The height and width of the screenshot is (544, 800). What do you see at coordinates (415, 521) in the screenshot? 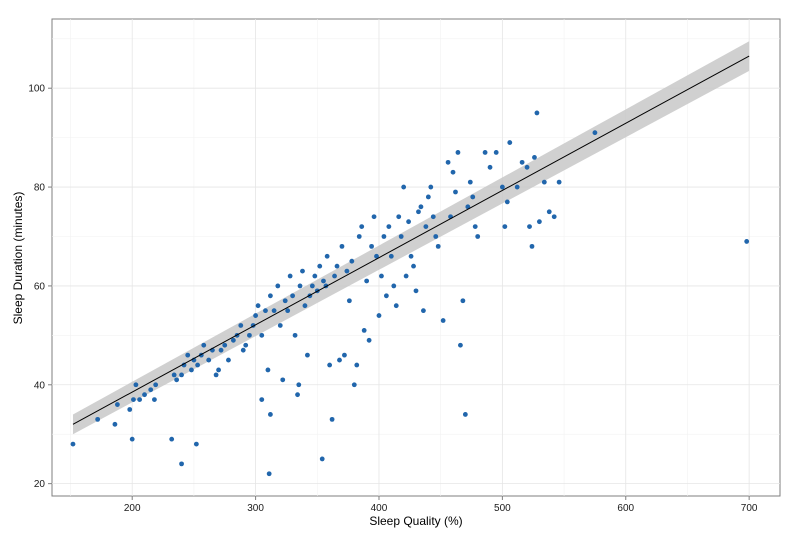
I see `x-axis-title: Sleep Quality (%)` at bounding box center [415, 521].